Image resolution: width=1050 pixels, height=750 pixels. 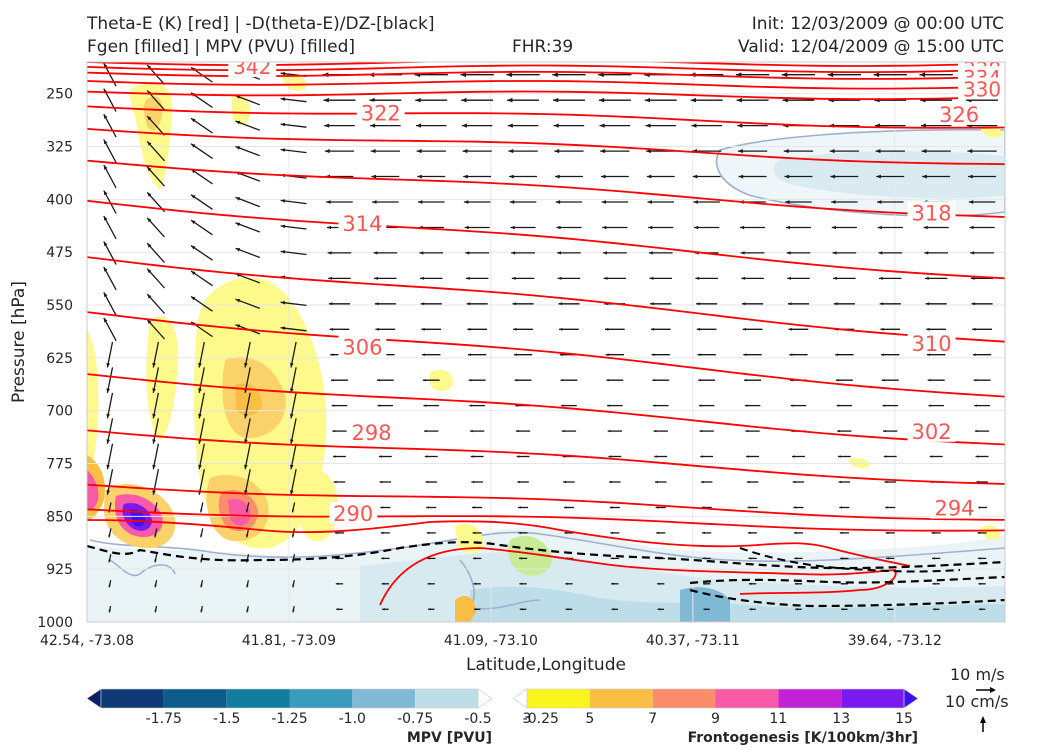 What do you see at coordinates (904, 719) in the screenshot?
I see `colorbar-tick-label: 15` at bounding box center [904, 719].